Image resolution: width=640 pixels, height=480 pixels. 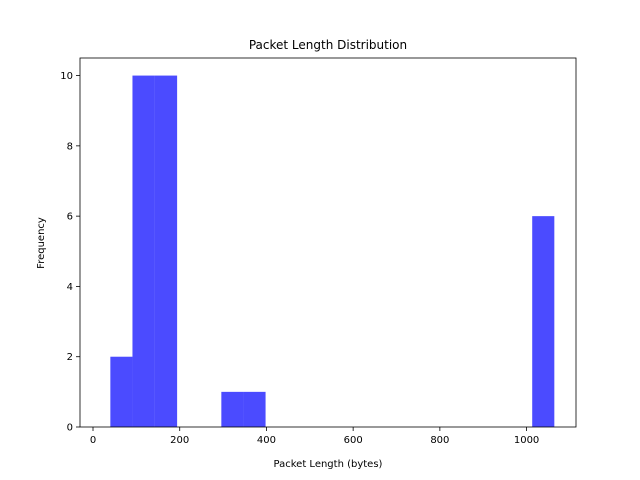 What do you see at coordinates (353, 440) in the screenshot?
I see `x-tick-label-3: 600` at bounding box center [353, 440].